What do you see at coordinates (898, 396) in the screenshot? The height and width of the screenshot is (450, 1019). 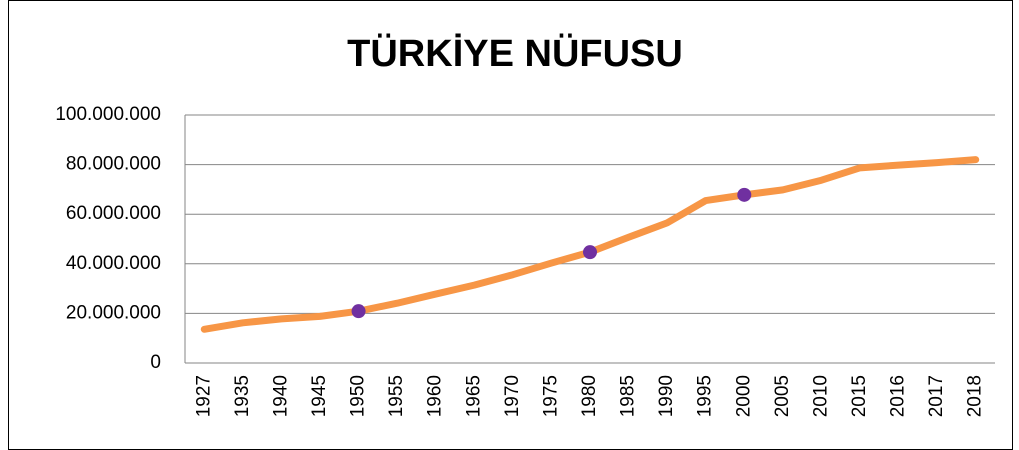 I see `x-tick-label: 2016` at bounding box center [898, 396].